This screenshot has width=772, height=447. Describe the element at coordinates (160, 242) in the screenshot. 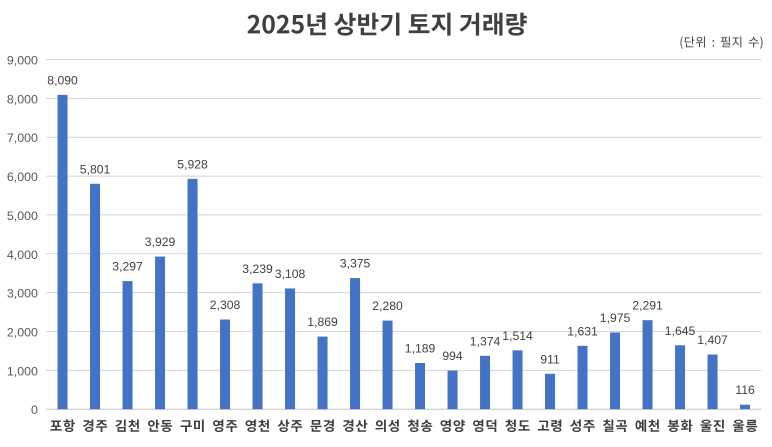

I see `svg-text: 3,929` at that location.